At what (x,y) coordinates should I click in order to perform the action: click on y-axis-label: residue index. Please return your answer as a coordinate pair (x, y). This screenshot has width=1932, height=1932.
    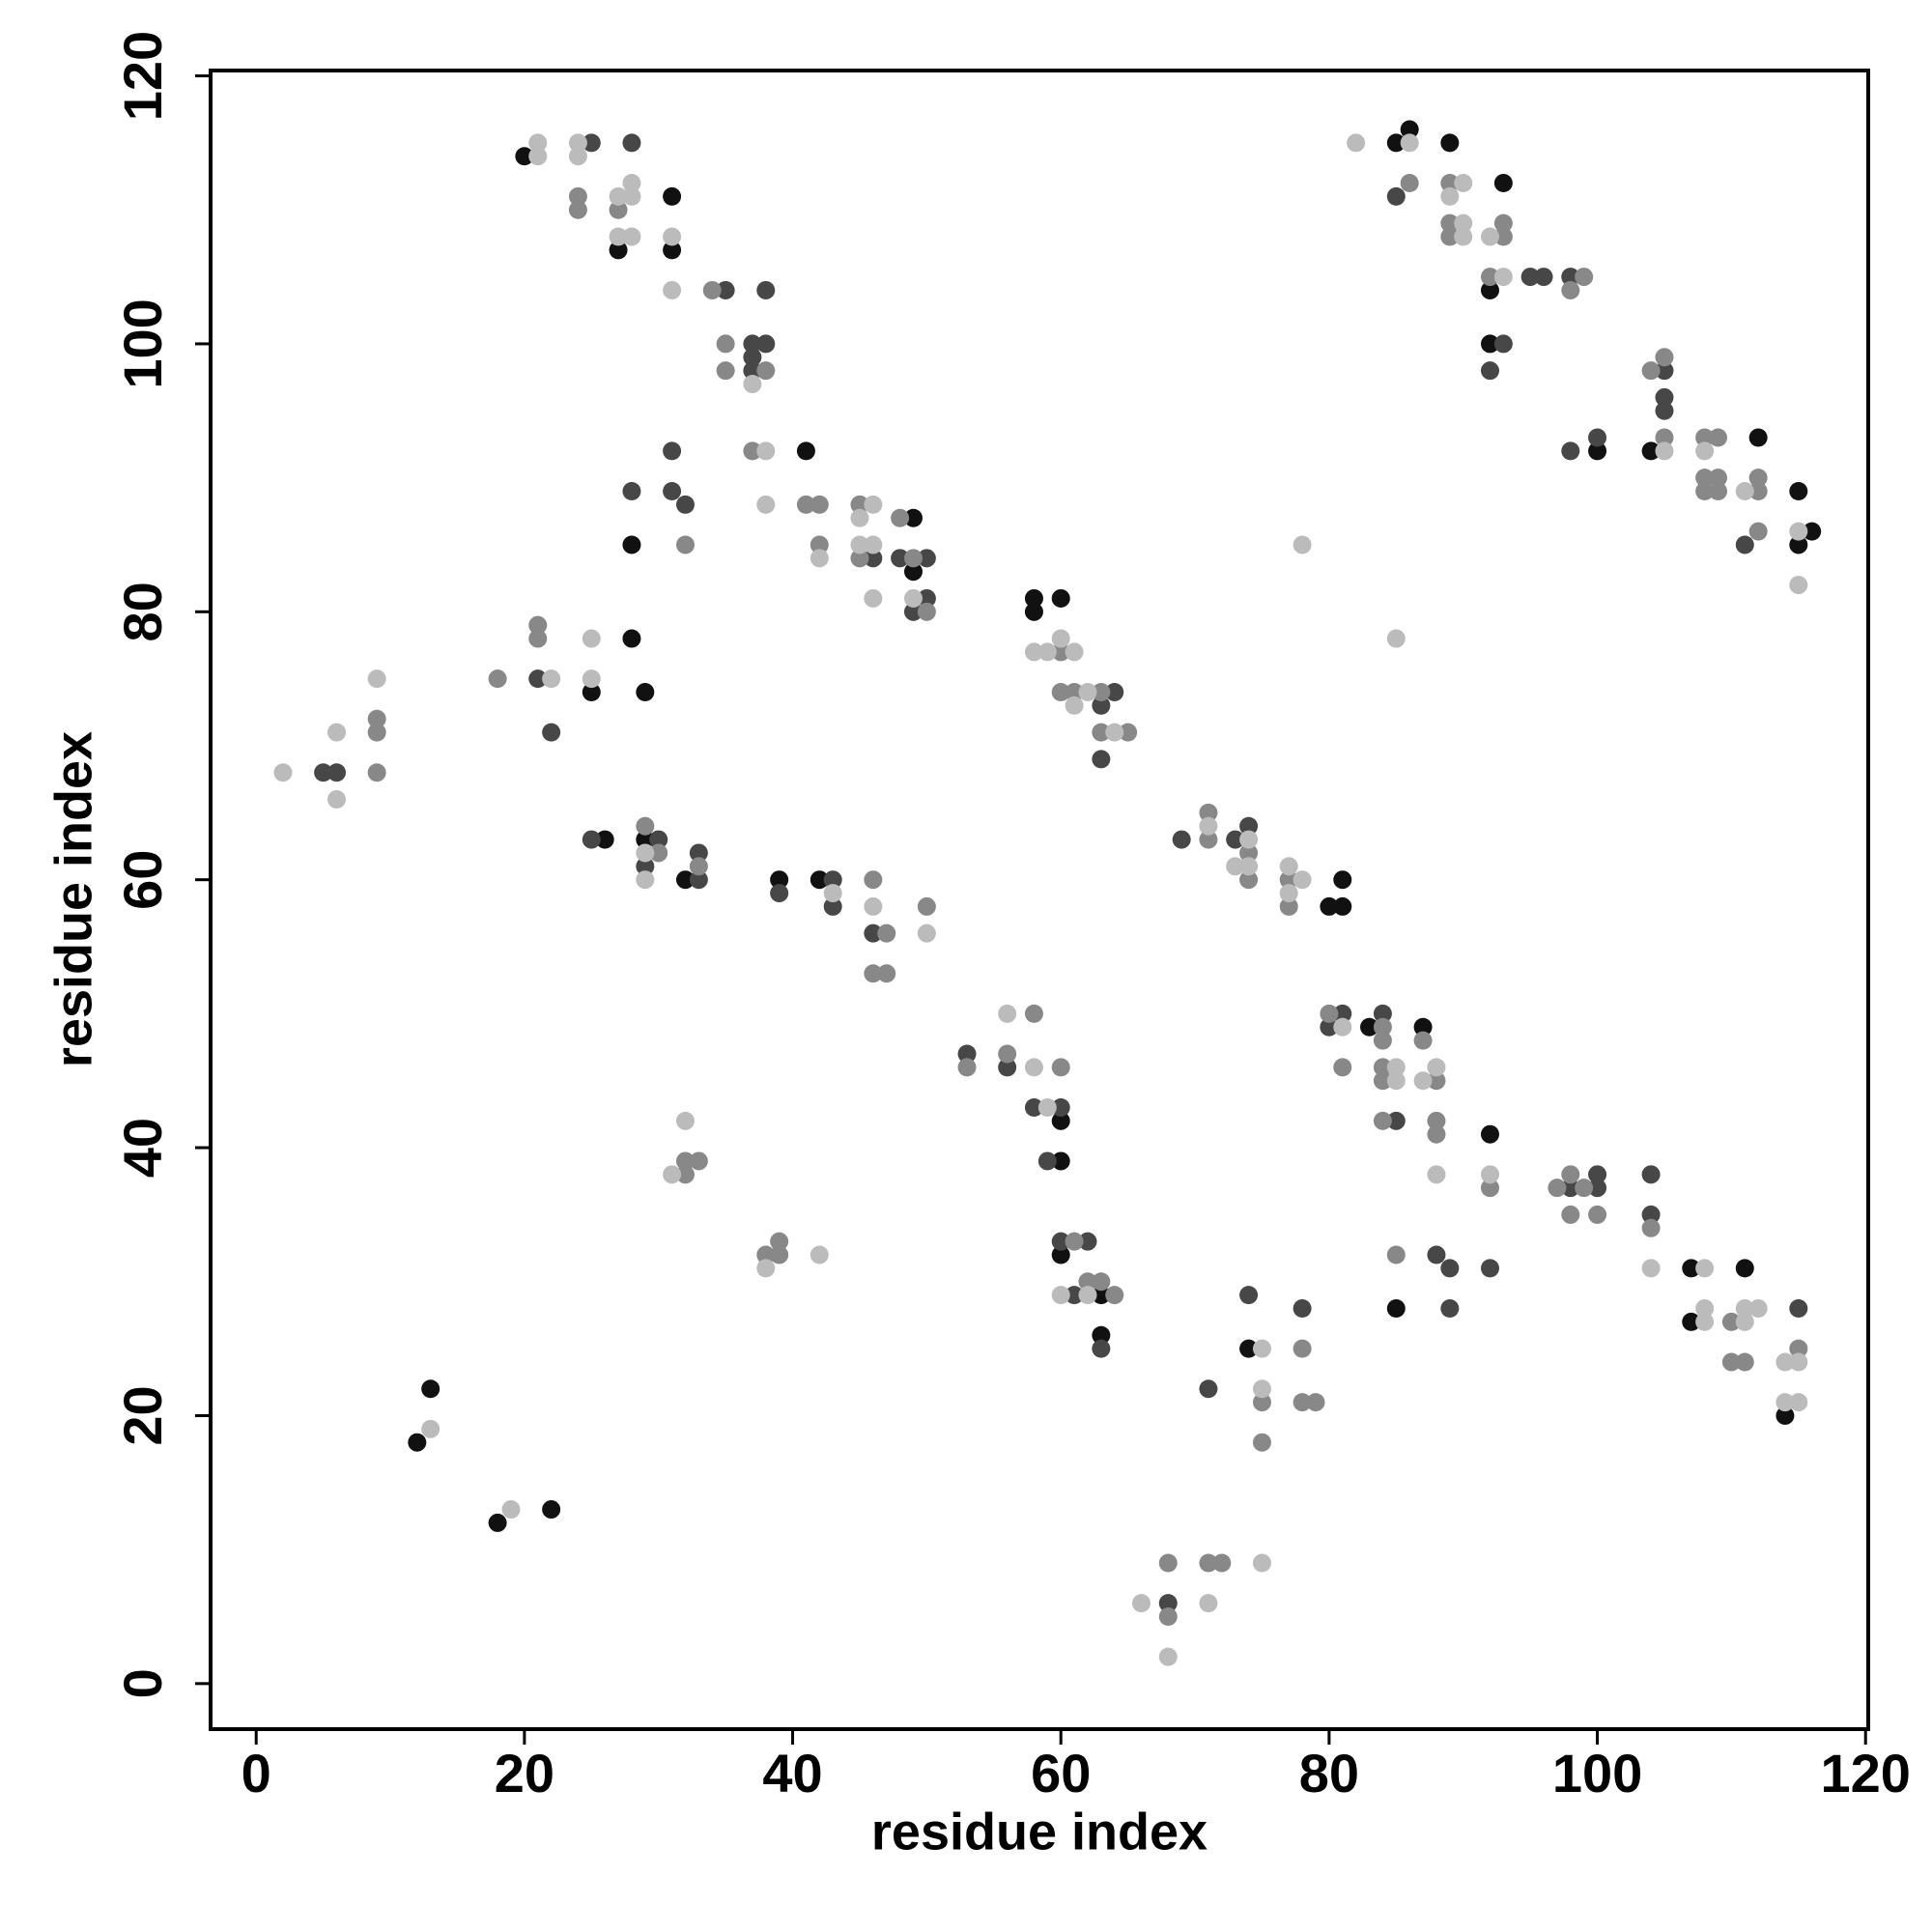
    Looking at the image, I should click on (73, 899).